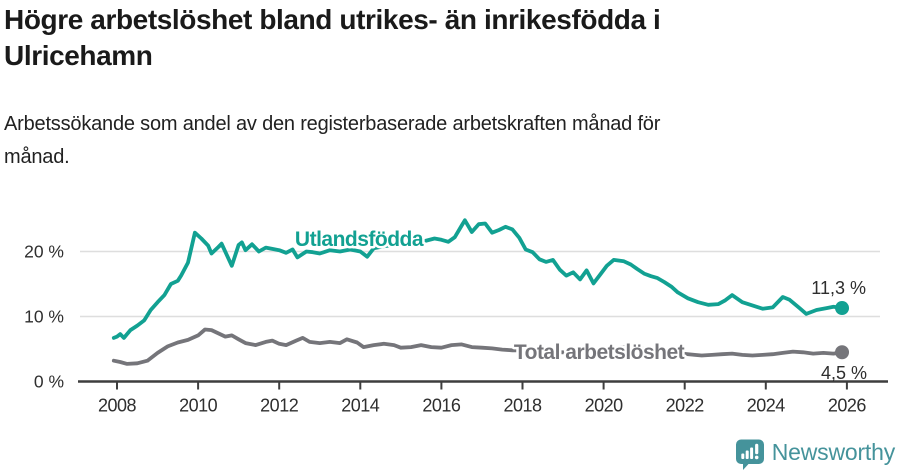 The width and height of the screenshot is (900, 474). What do you see at coordinates (766, 406) in the screenshot?
I see `x-tick-label-2024: 2024` at bounding box center [766, 406].